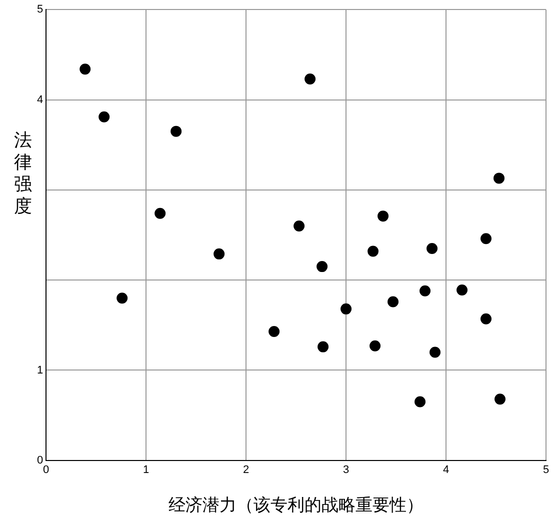 This screenshot has height=530, width=554. What do you see at coordinates (246, 470) in the screenshot?
I see `x-tick-label: 2` at bounding box center [246, 470].